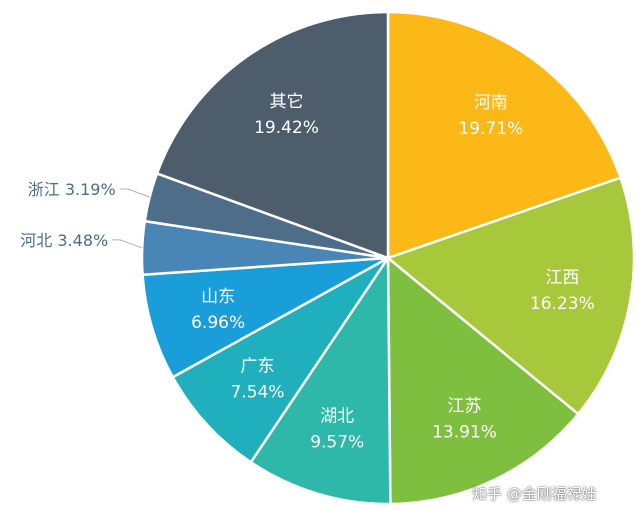 The width and height of the screenshot is (640, 520). What do you see at coordinates (534, 494) in the screenshot?
I see `watermark: 知乎 @金刚福禄娃` at bounding box center [534, 494].